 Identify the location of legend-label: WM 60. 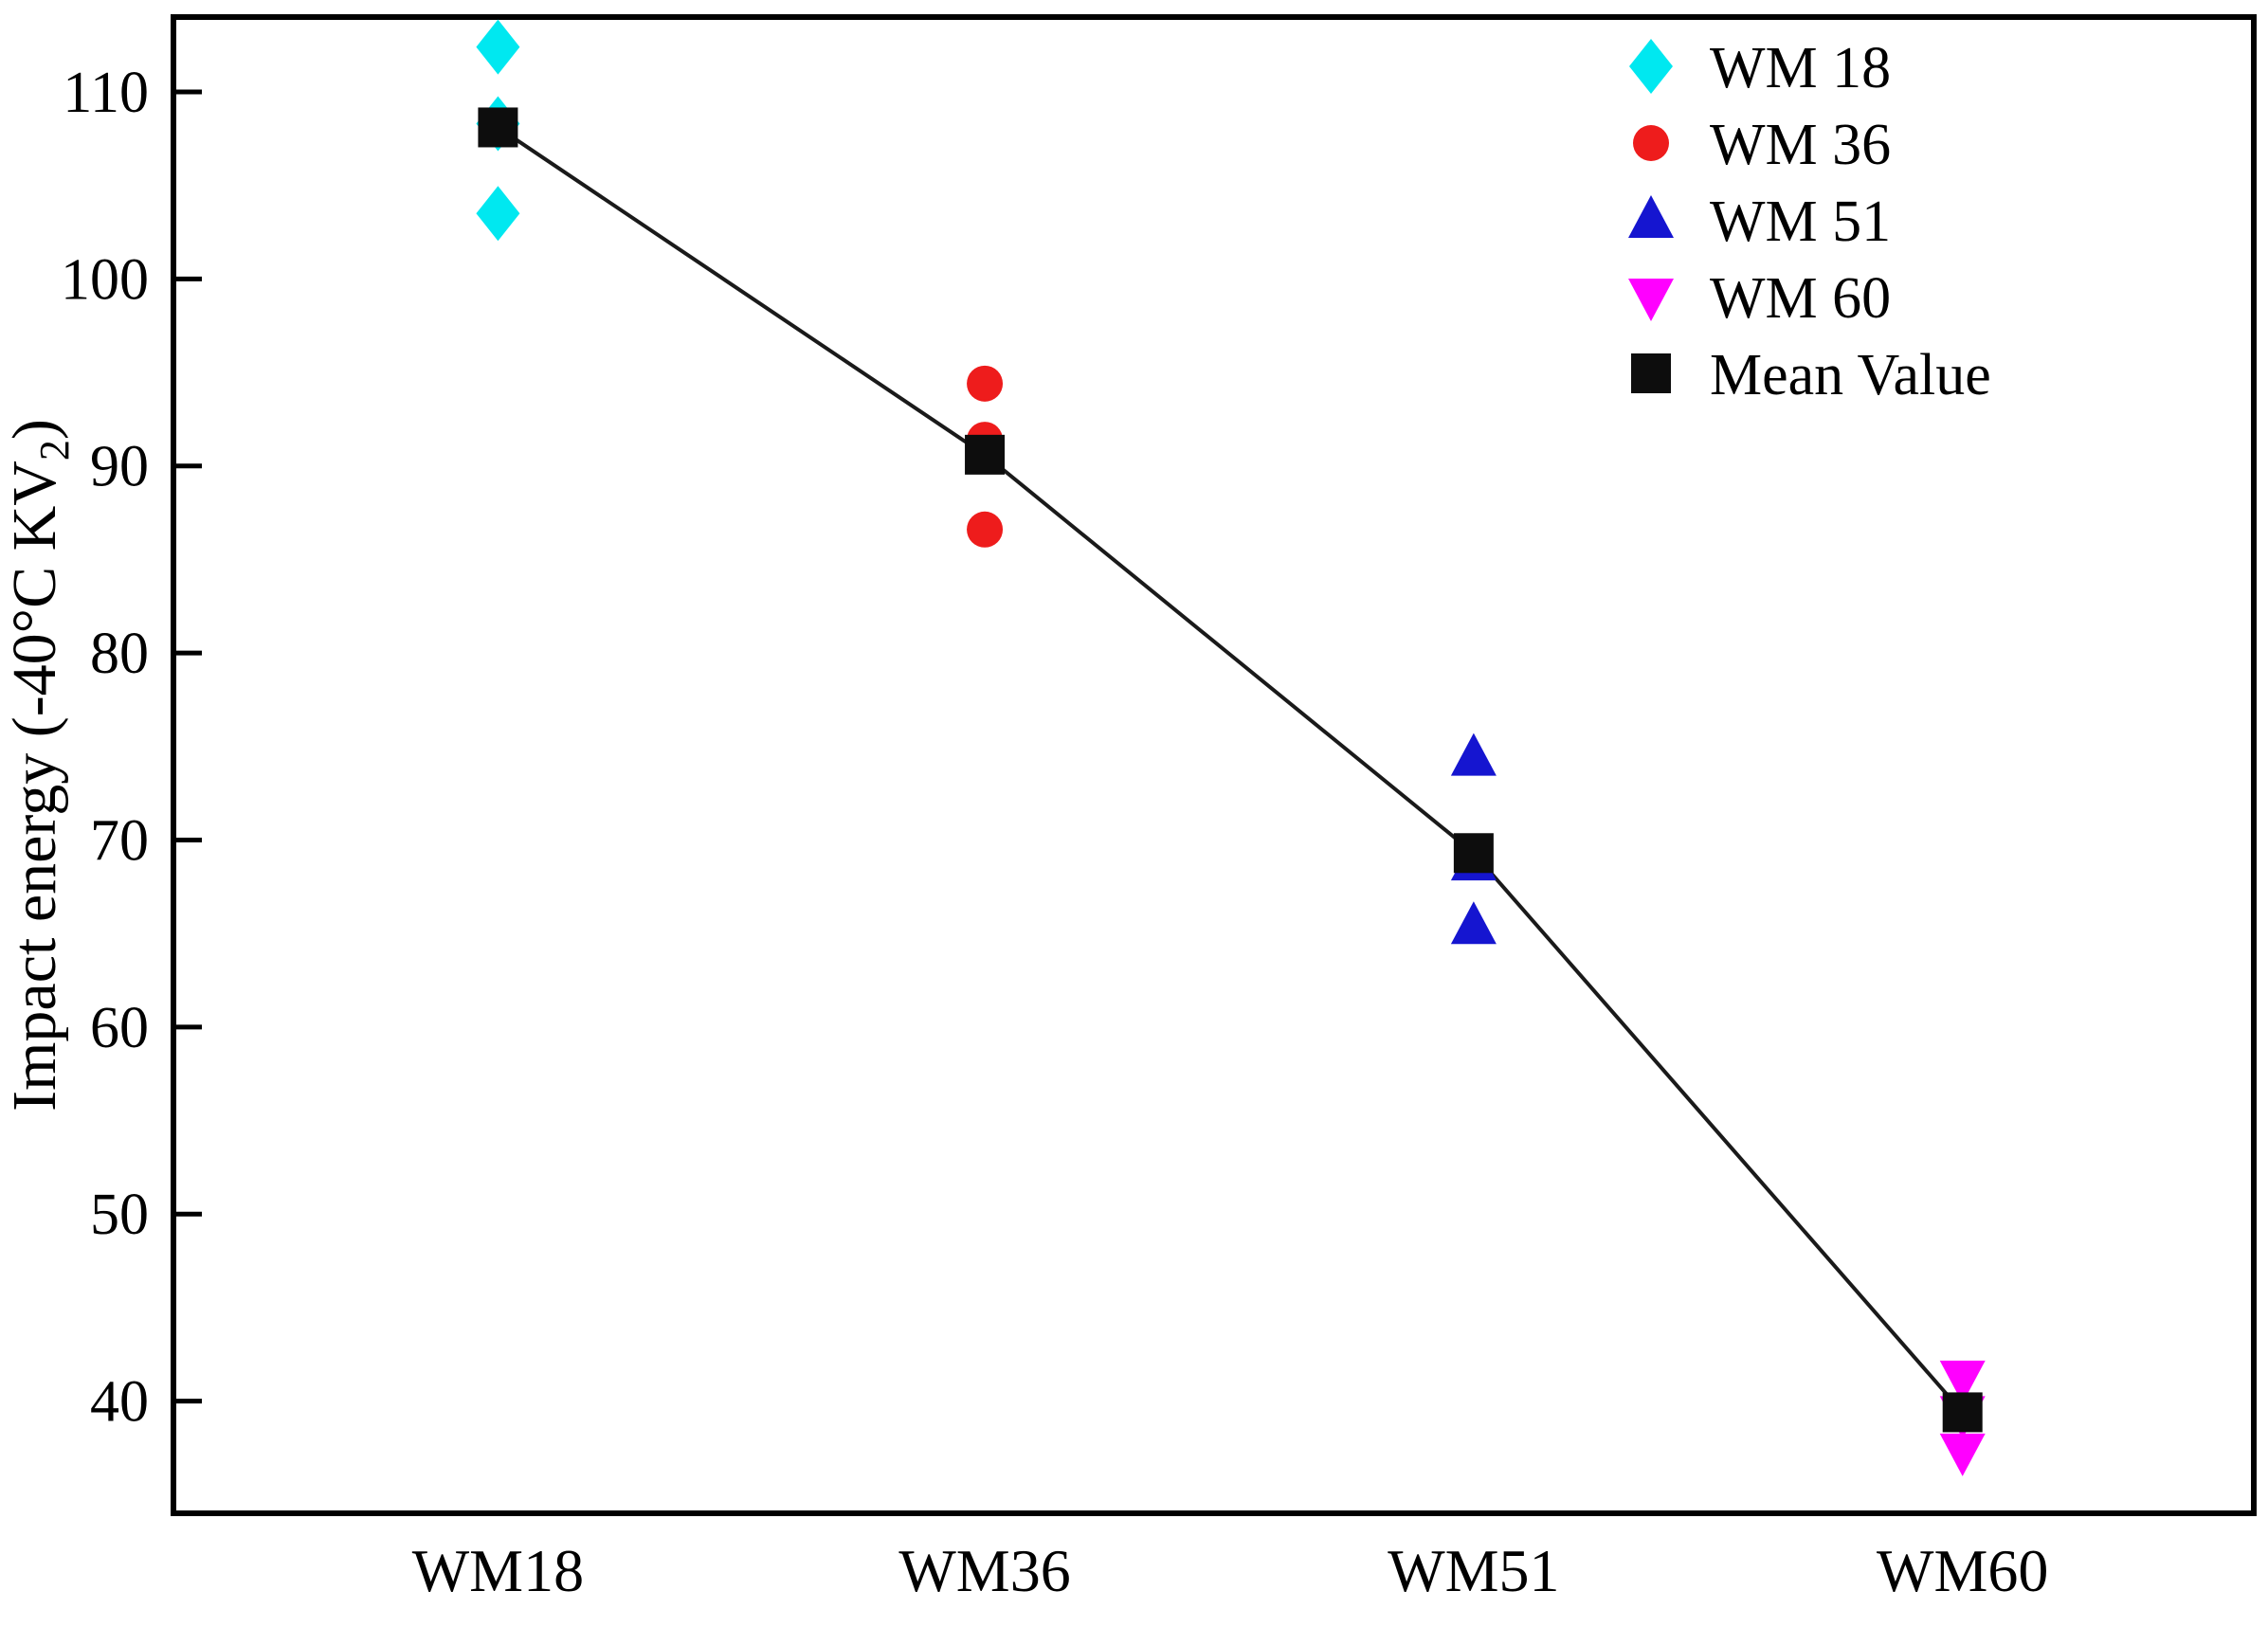
(1800, 298).